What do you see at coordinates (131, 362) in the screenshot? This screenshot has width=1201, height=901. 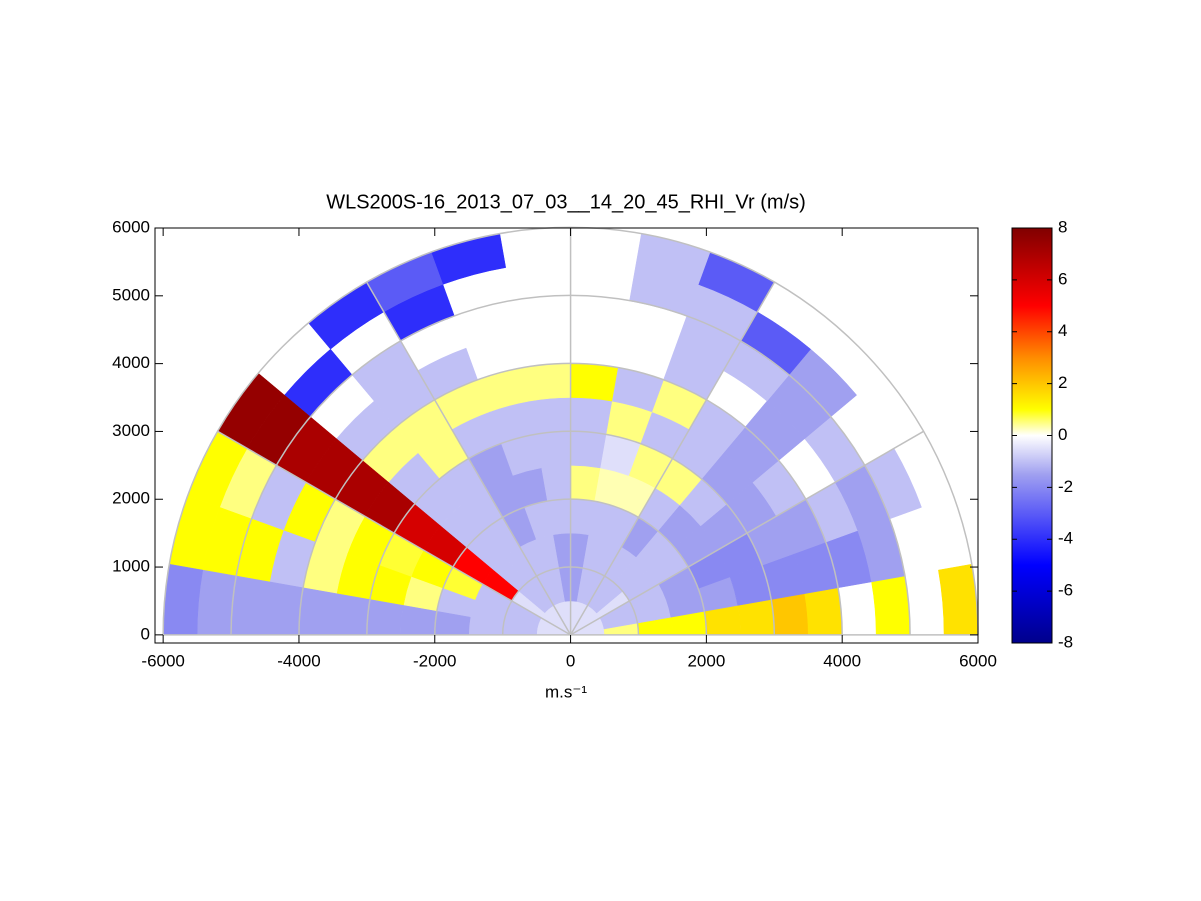 I see `y-tick-label: 4000` at bounding box center [131, 362].